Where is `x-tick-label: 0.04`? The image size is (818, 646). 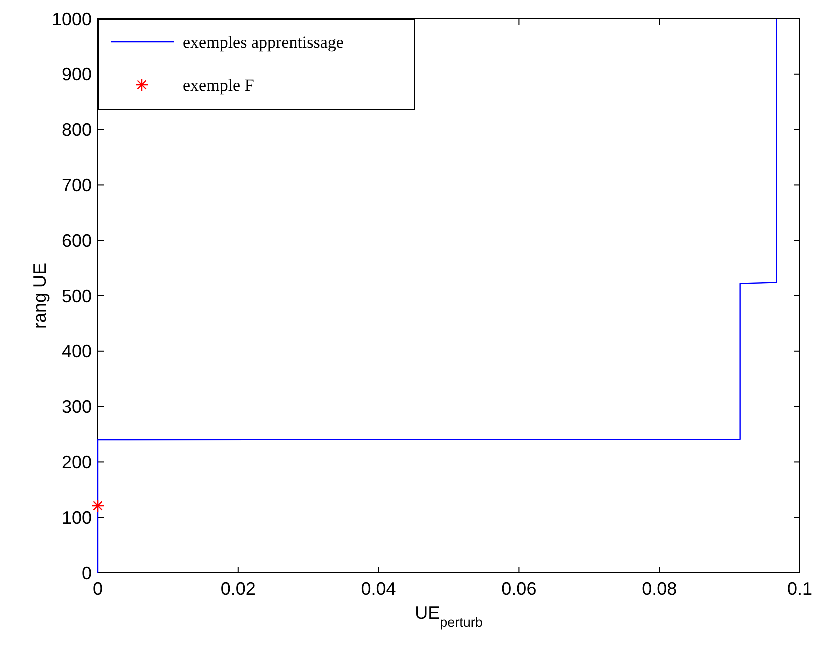 x-tick-label: 0.04 is located at coordinates (378, 589).